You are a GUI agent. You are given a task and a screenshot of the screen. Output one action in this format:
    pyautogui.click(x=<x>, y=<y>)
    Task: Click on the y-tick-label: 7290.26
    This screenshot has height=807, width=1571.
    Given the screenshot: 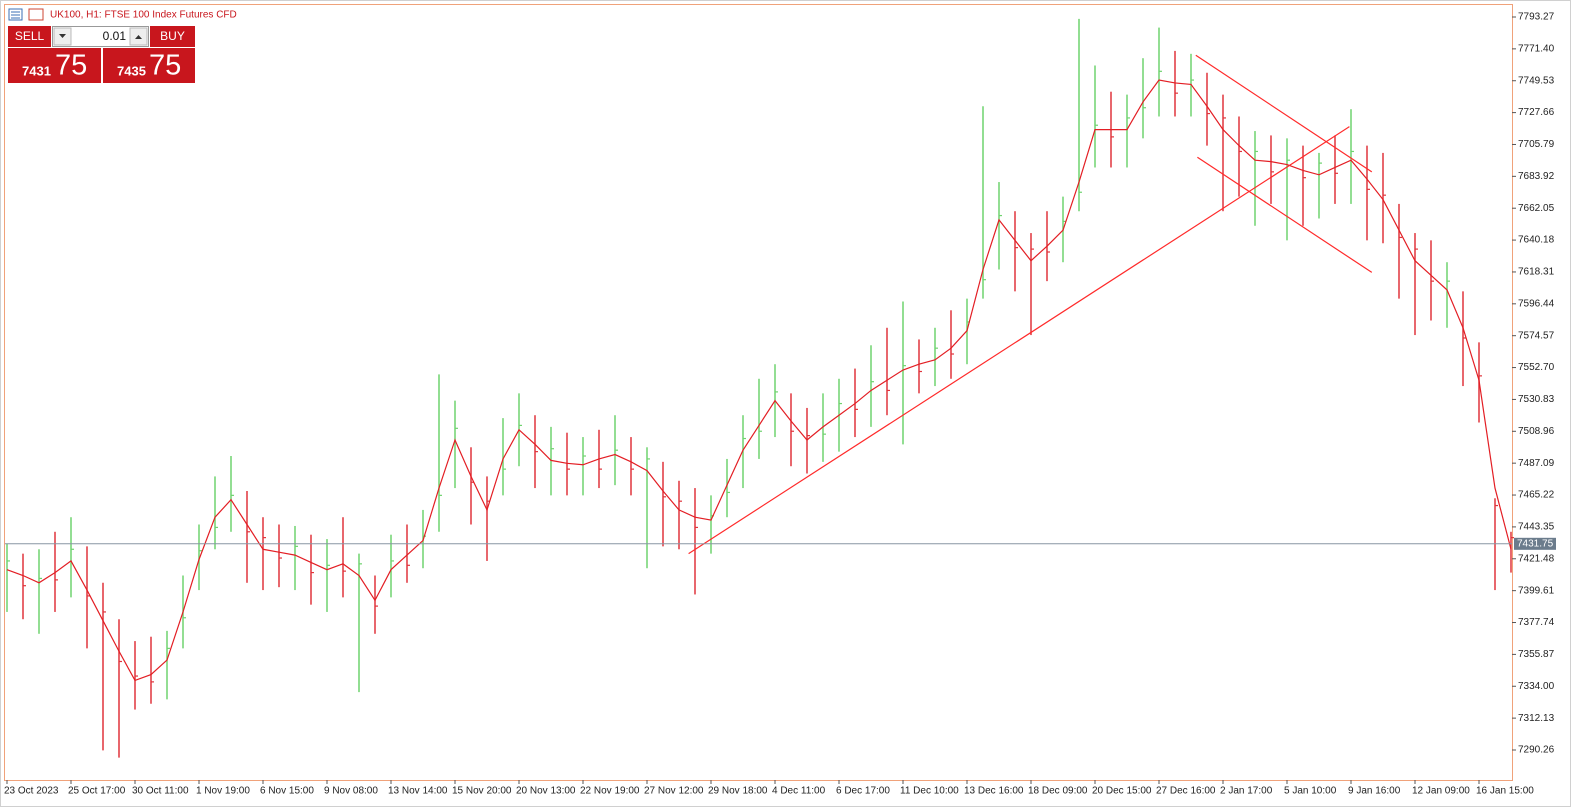 What is the action you would take?
    pyautogui.click(x=1536, y=750)
    